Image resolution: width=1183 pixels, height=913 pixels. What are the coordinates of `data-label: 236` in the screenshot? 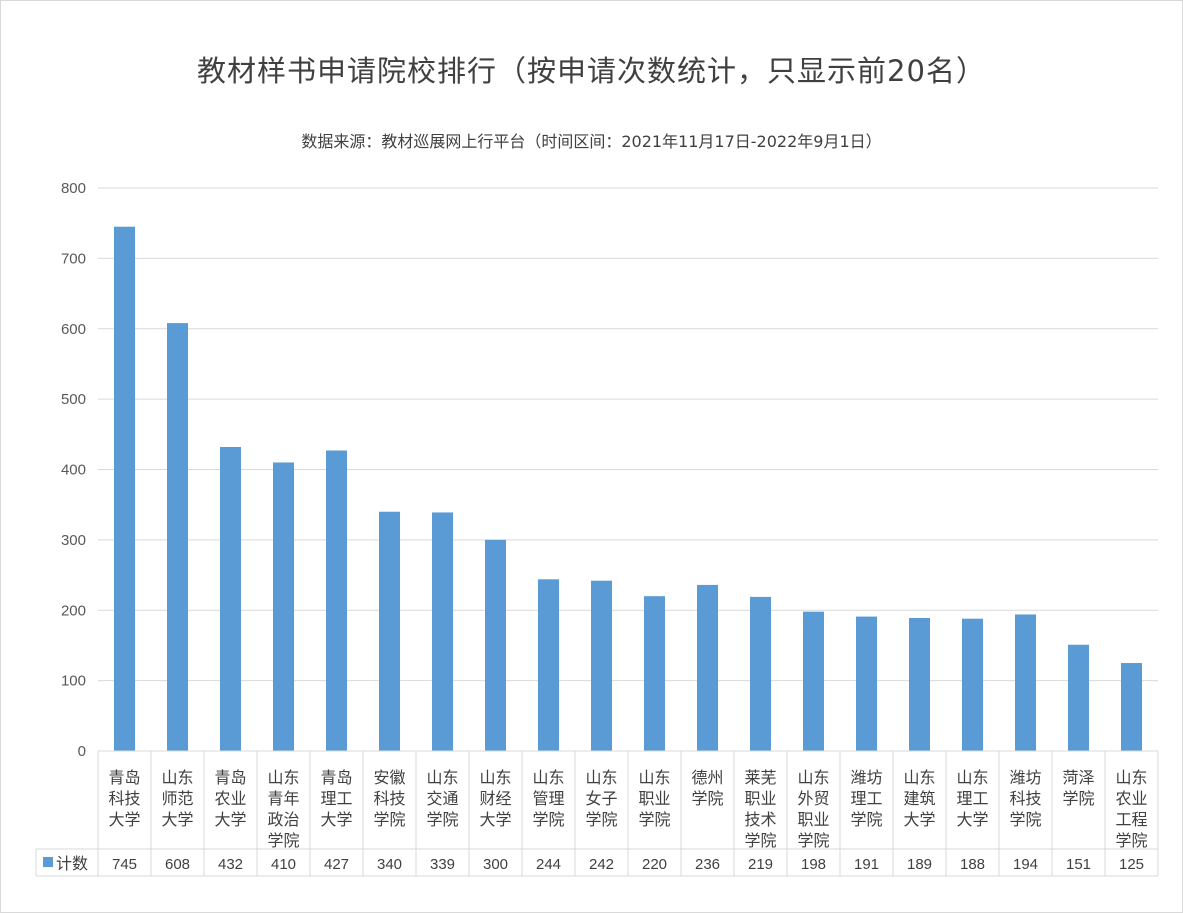 It's located at (707, 864).